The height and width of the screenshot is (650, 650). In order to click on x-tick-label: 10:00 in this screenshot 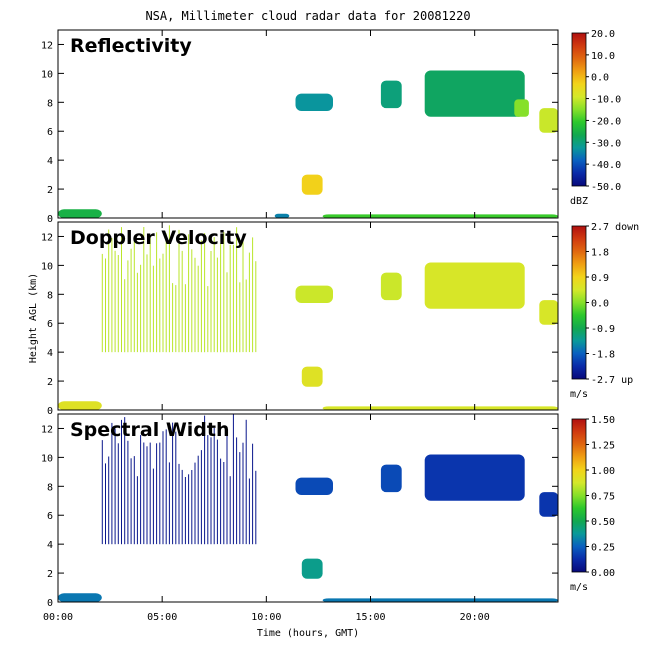, I will do `click(266, 617)`.